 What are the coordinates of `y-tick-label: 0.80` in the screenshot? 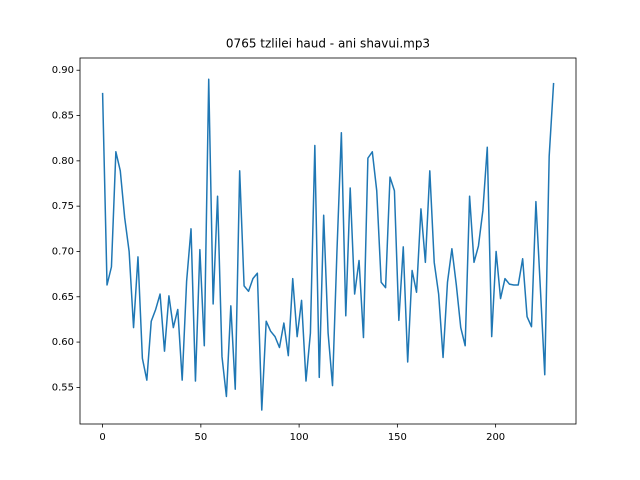 It's located at (63, 161).